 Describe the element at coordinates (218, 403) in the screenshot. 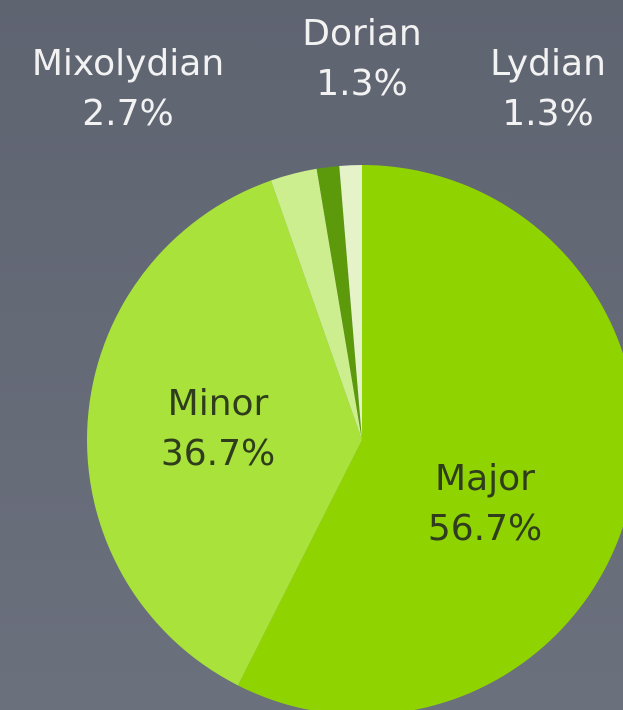

I see `slice-label: Minor` at that location.